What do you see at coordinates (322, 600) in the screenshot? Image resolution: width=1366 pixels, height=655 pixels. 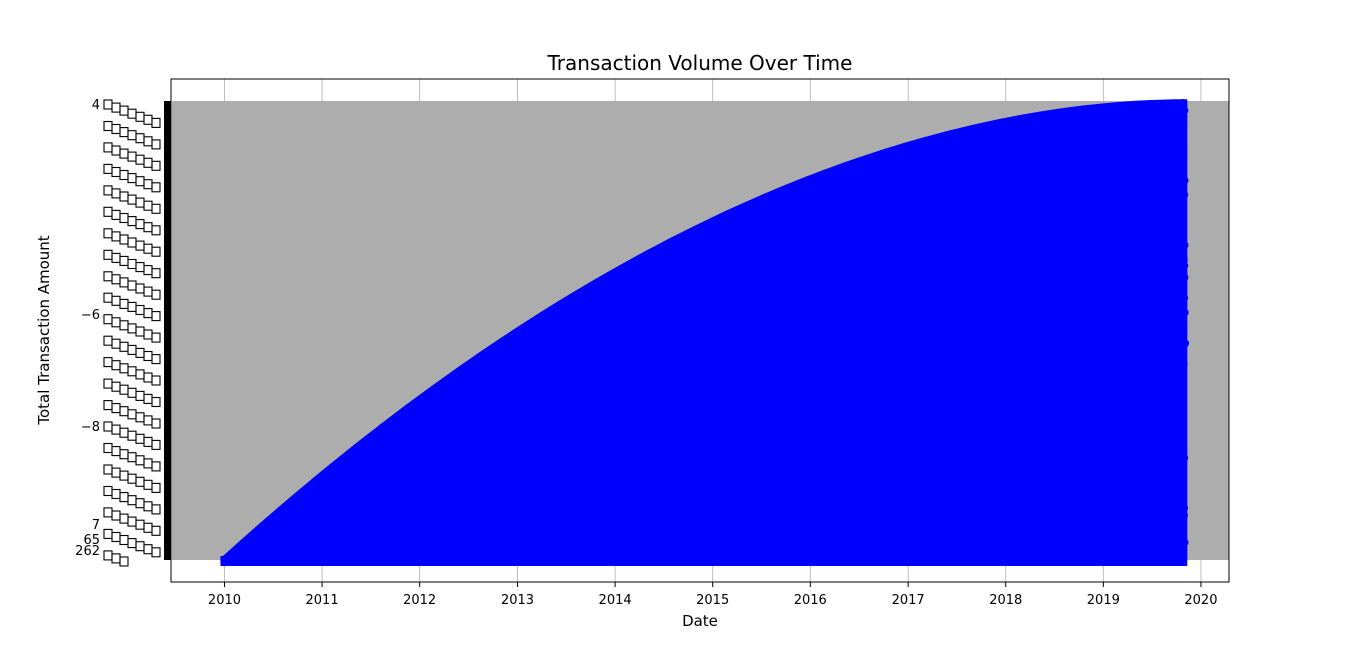 I see `x-tick-label: 2011` at bounding box center [322, 600].